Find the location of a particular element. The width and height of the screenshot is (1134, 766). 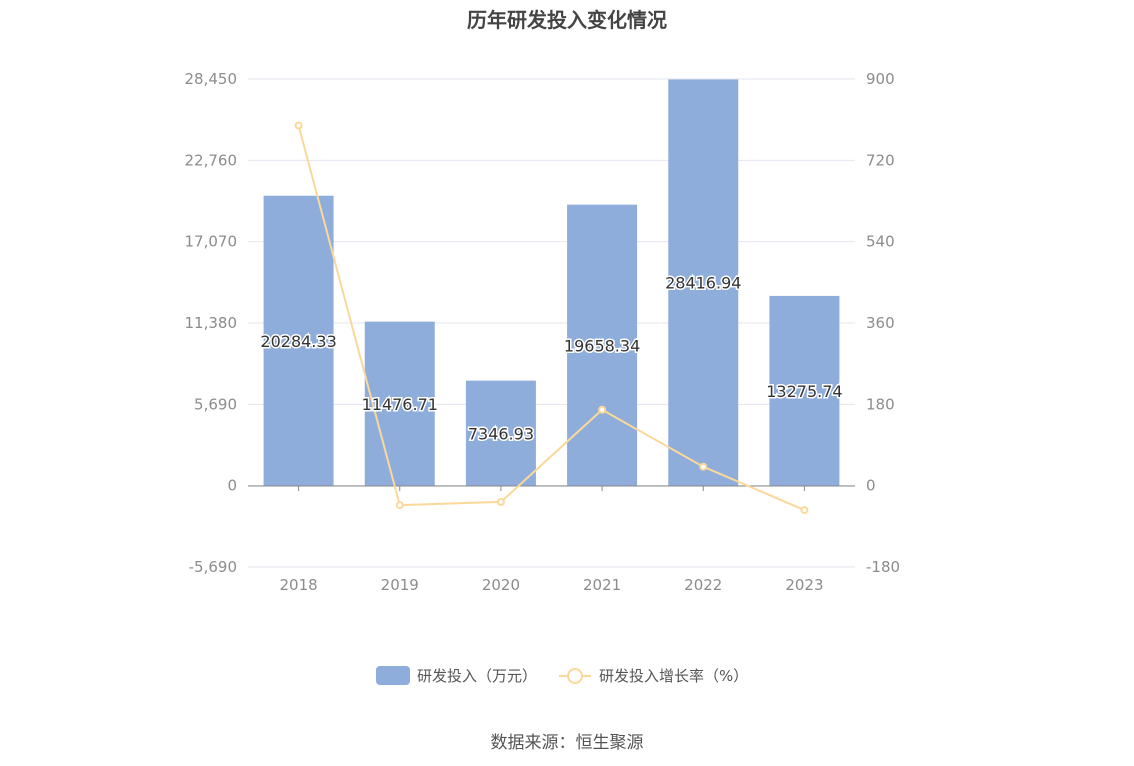

bar-value-label: 28416.94 is located at coordinates (703, 283).